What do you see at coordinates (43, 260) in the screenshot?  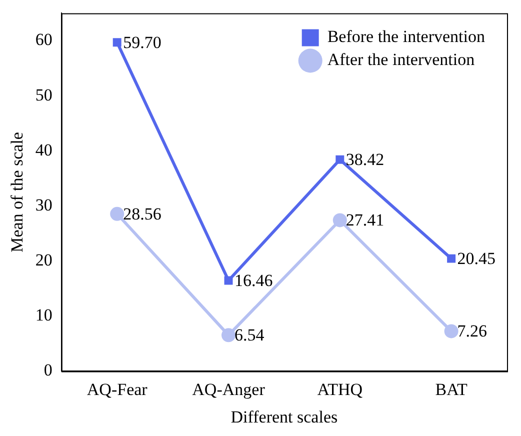 I see `y-tick-label: 20` at bounding box center [43, 260].